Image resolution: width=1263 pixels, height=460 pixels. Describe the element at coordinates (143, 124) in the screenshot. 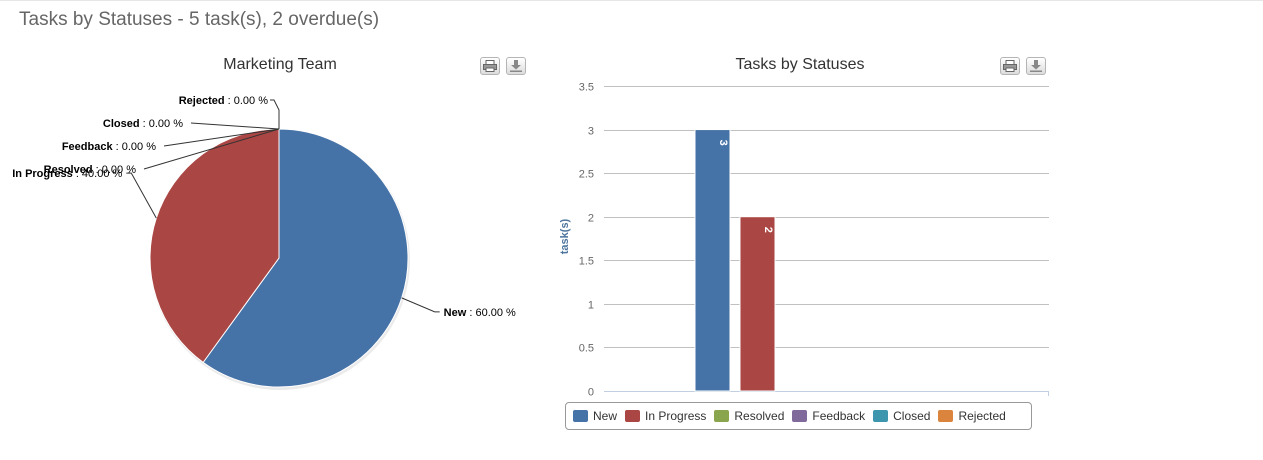

I see `pie-label-closed: Closed : 0.00 %` at that location.